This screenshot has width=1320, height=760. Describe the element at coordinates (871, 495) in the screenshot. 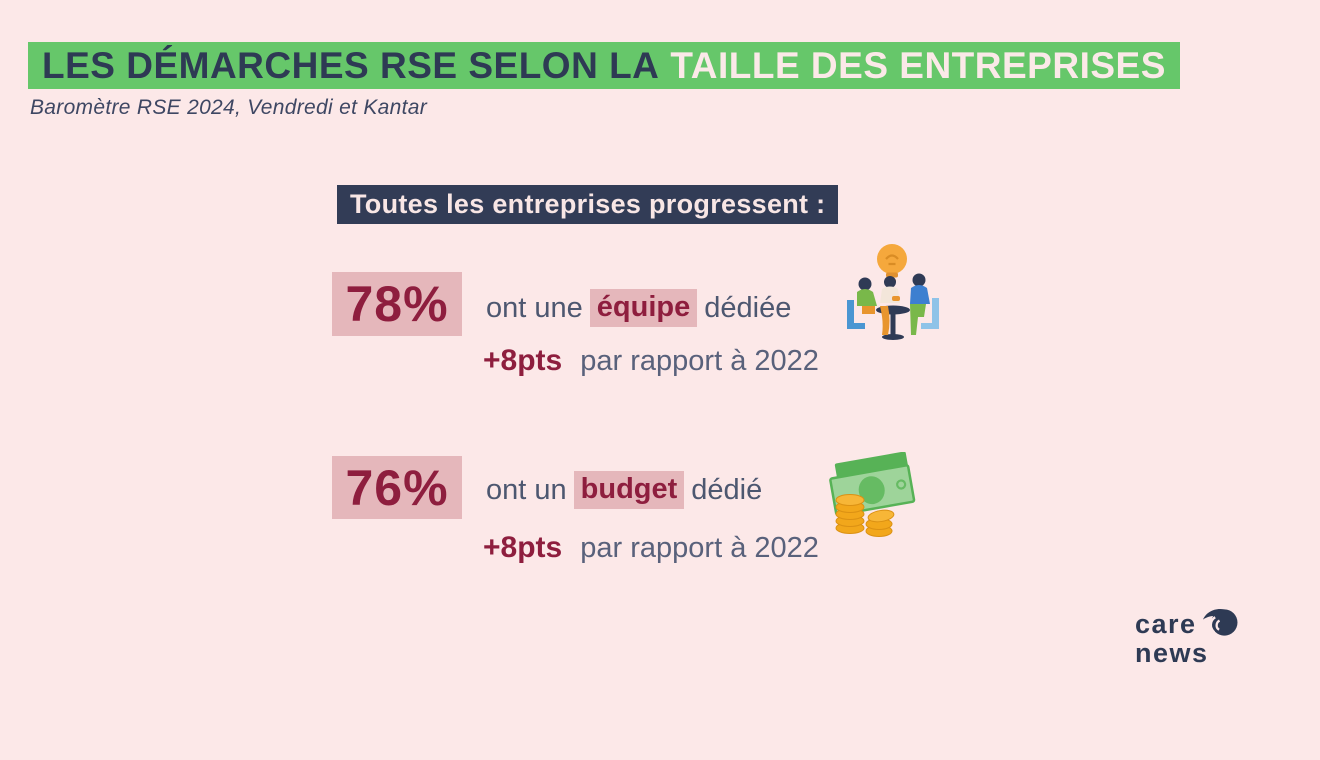

I see `money-icon` at that location.